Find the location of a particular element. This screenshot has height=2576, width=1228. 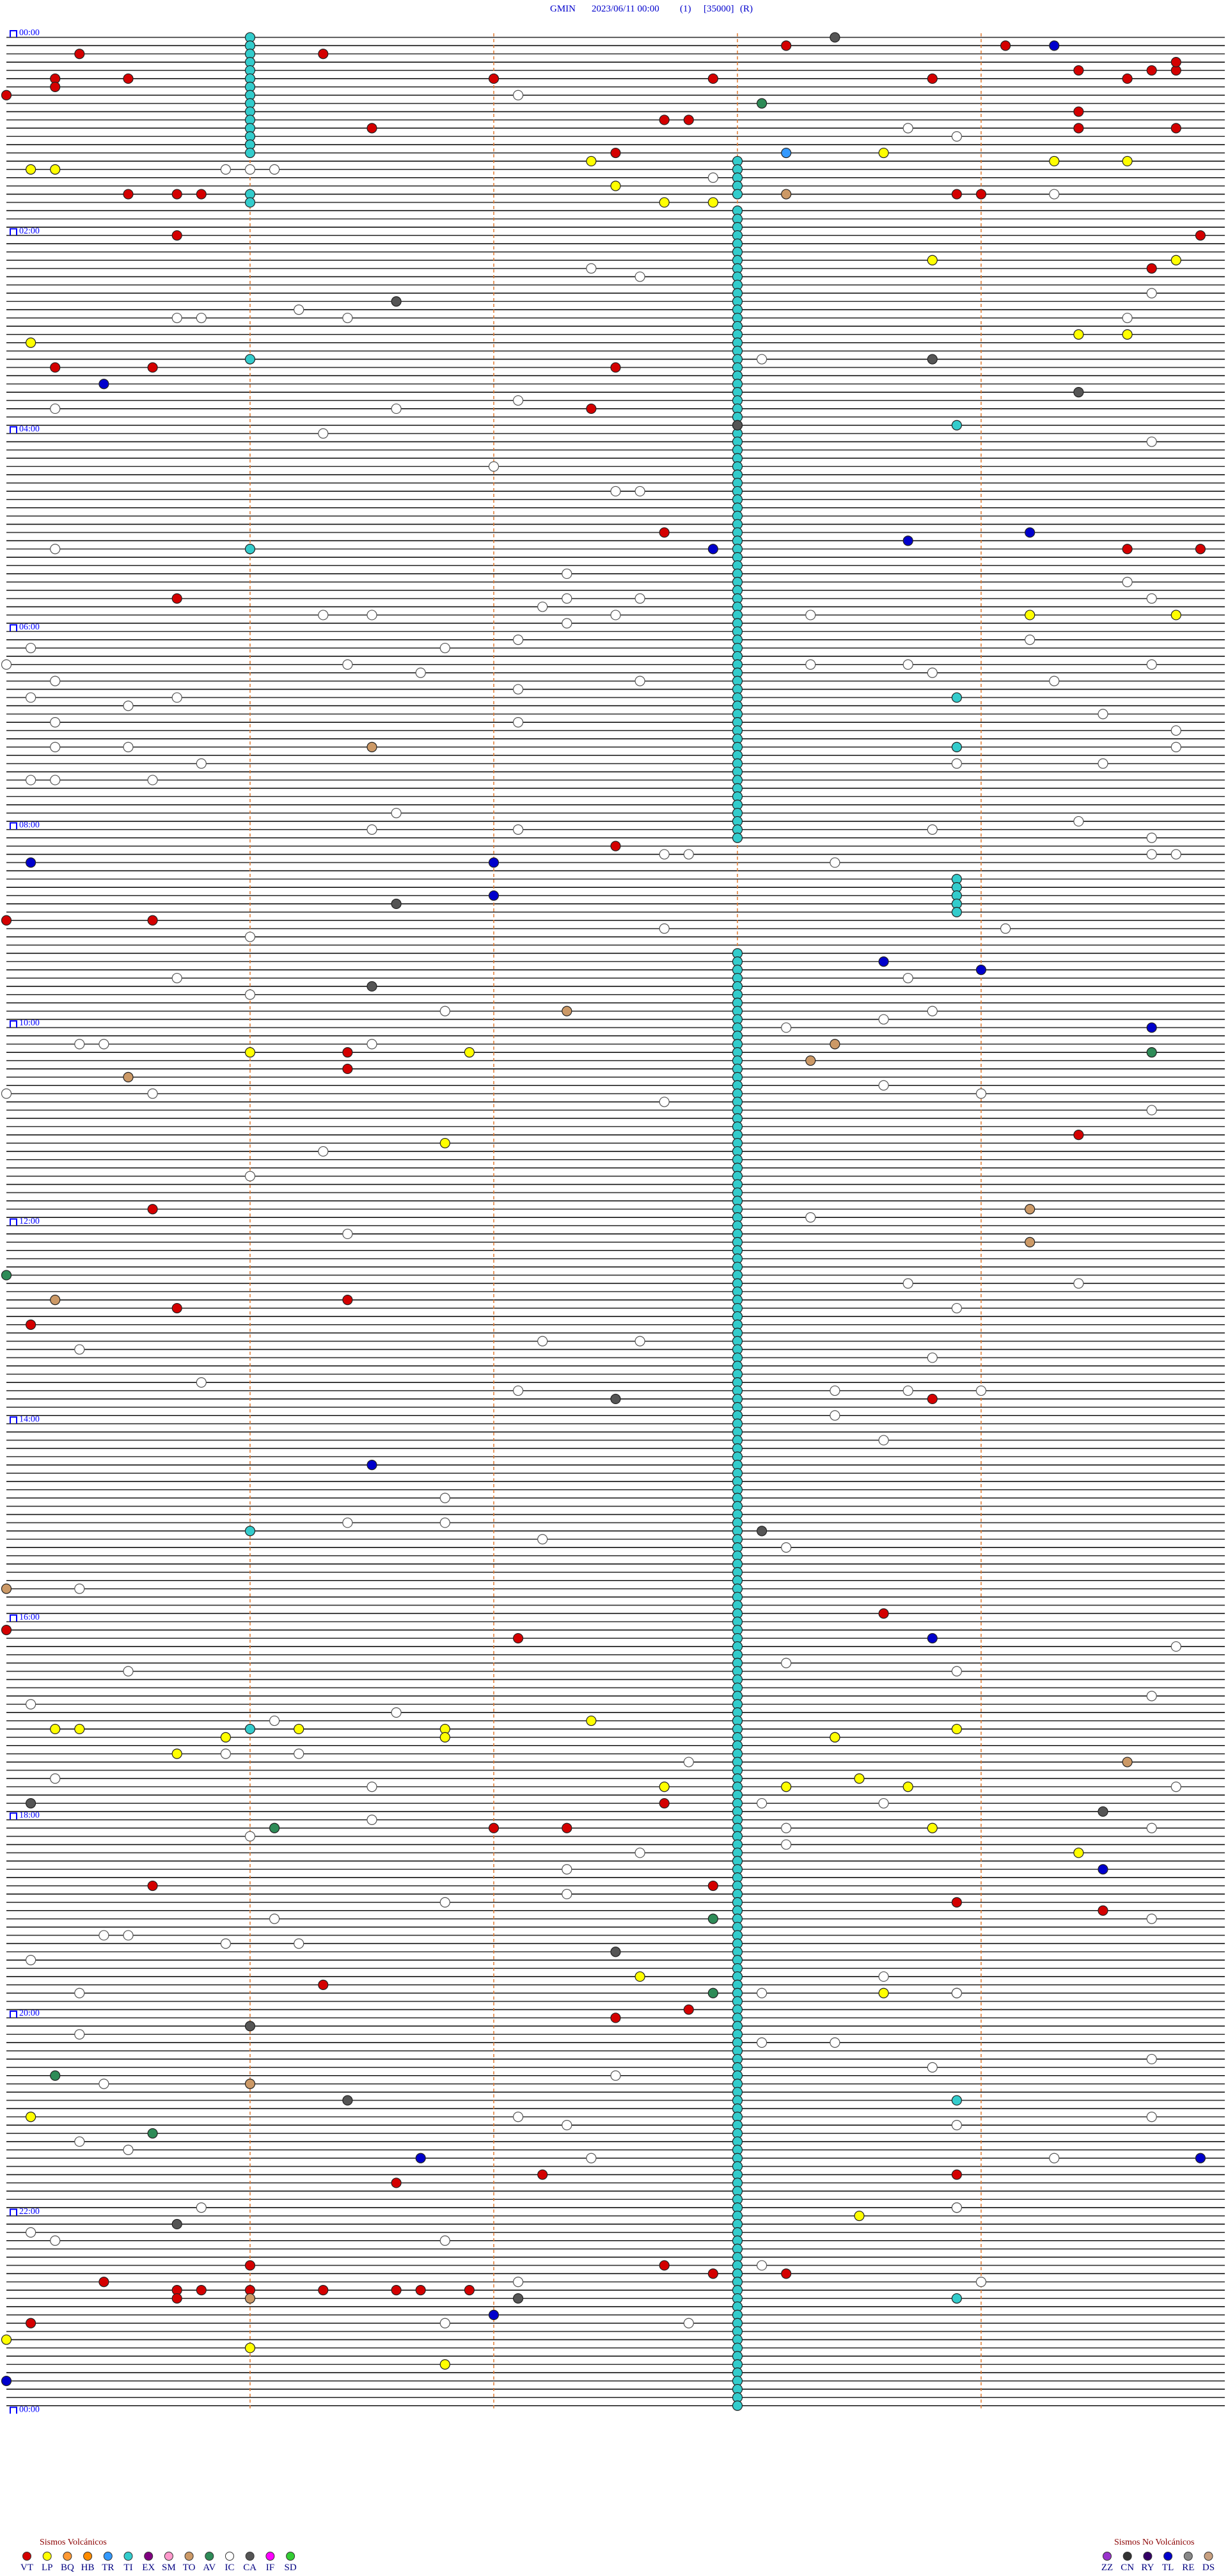

legend-code: TO is located at coordinates (189, 2568).